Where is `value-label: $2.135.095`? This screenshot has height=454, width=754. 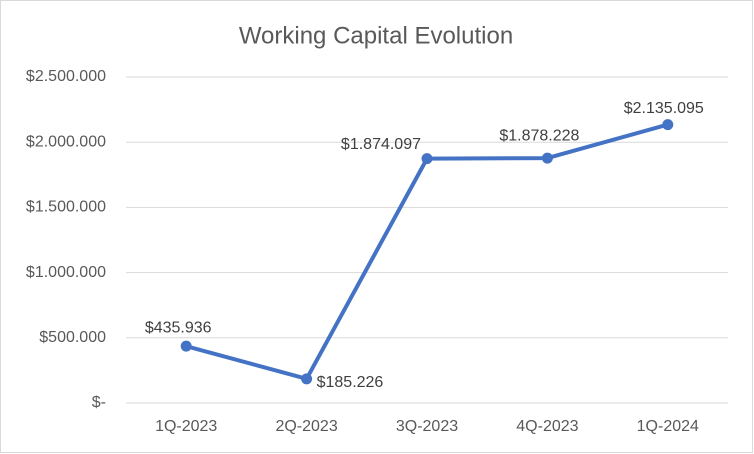
value-label: $2.135.095 is located at coordinates (664, 108).